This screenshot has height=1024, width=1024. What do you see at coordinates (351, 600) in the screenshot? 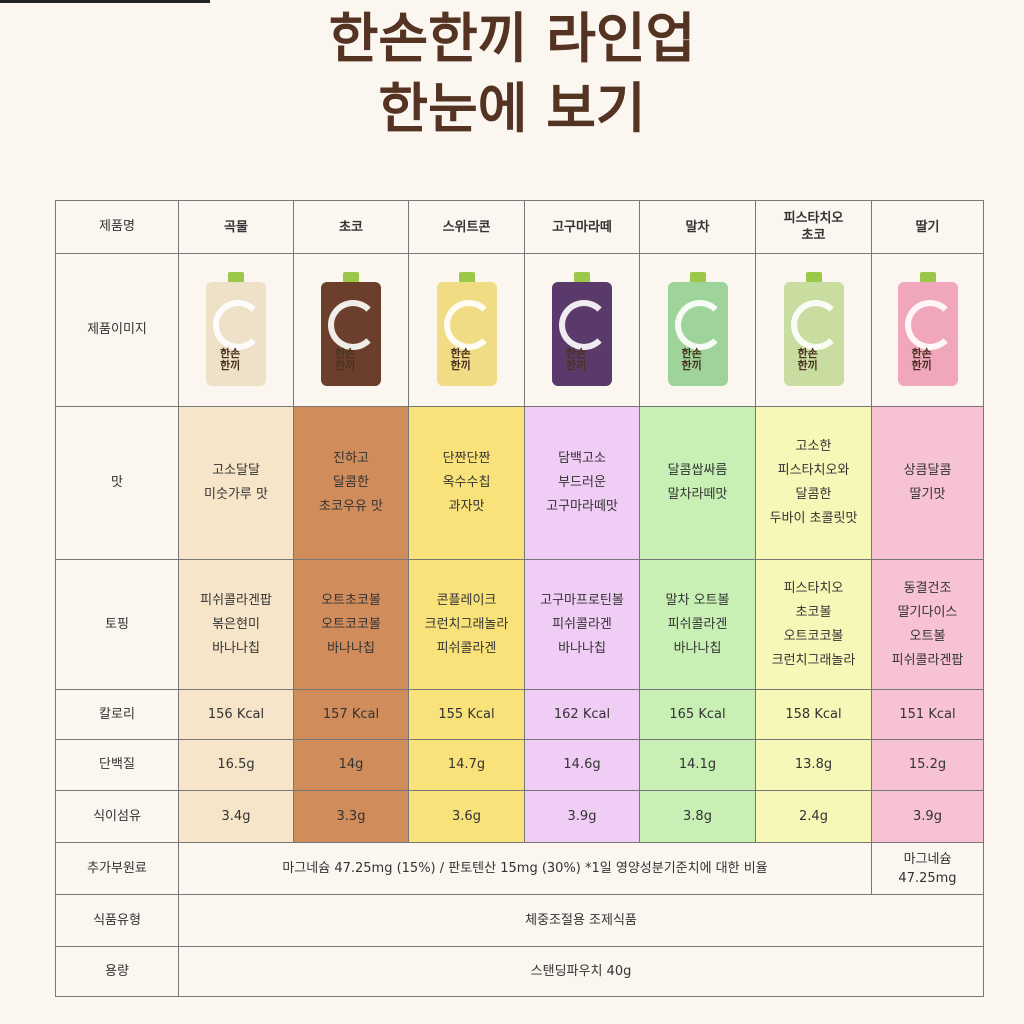
I see `topping-line: 오트초코볼` at bounding box center [351, 600].